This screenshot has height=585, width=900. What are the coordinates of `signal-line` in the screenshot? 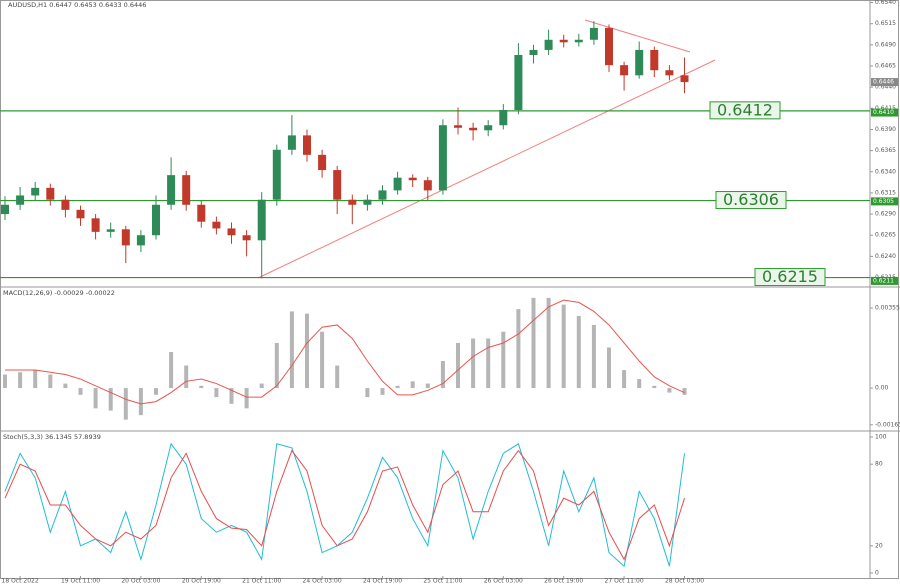 It's located at (345, 352).